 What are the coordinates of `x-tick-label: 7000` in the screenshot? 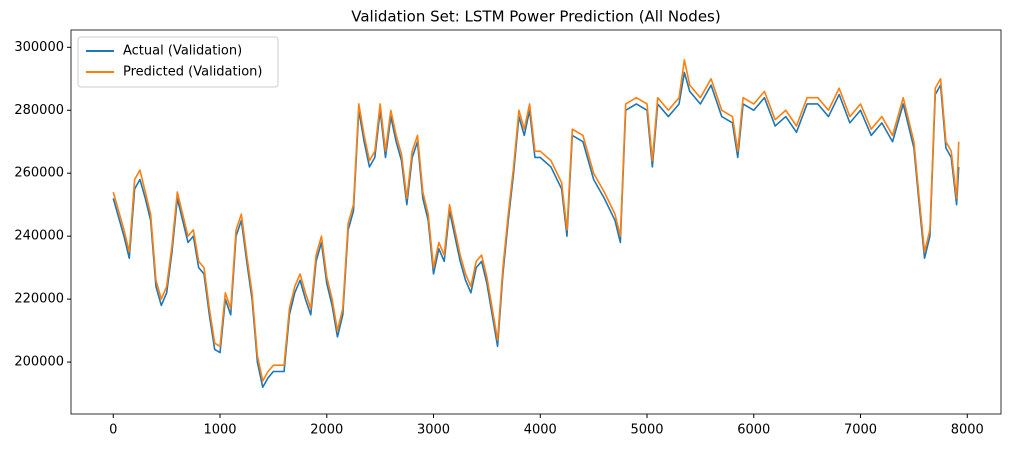 It's located at (860, 430).